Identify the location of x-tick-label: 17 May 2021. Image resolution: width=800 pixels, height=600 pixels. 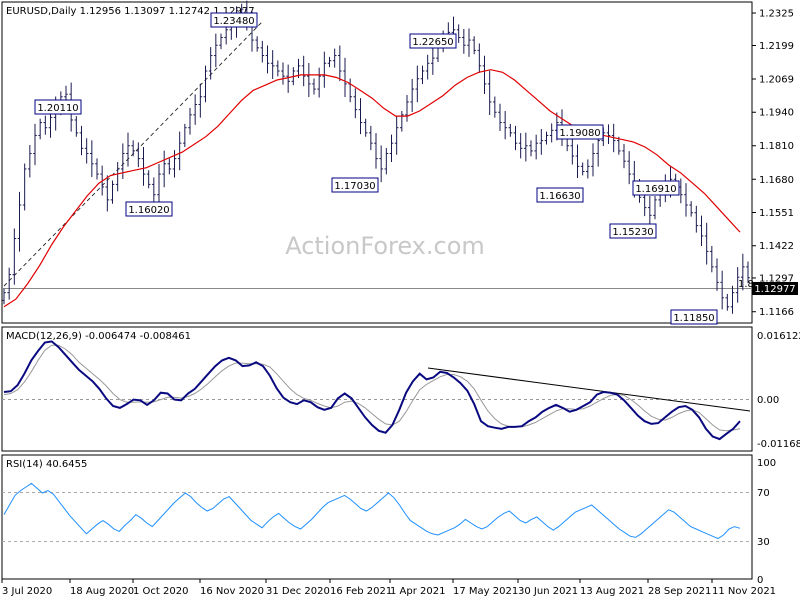
(485, 591).